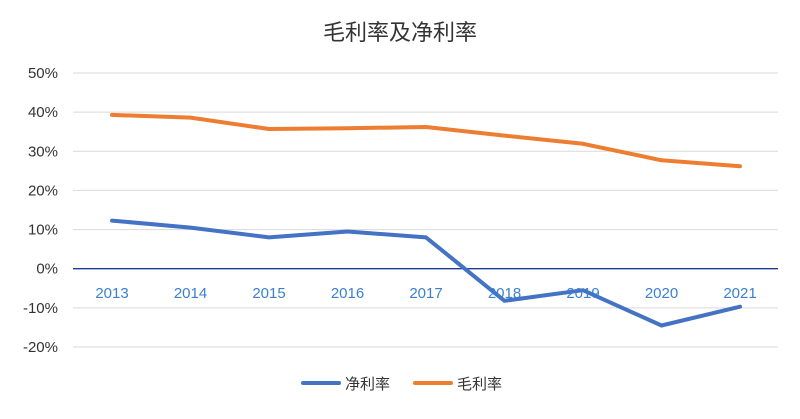  I want to click on x-tick-label: 2014, so click(190, 293).